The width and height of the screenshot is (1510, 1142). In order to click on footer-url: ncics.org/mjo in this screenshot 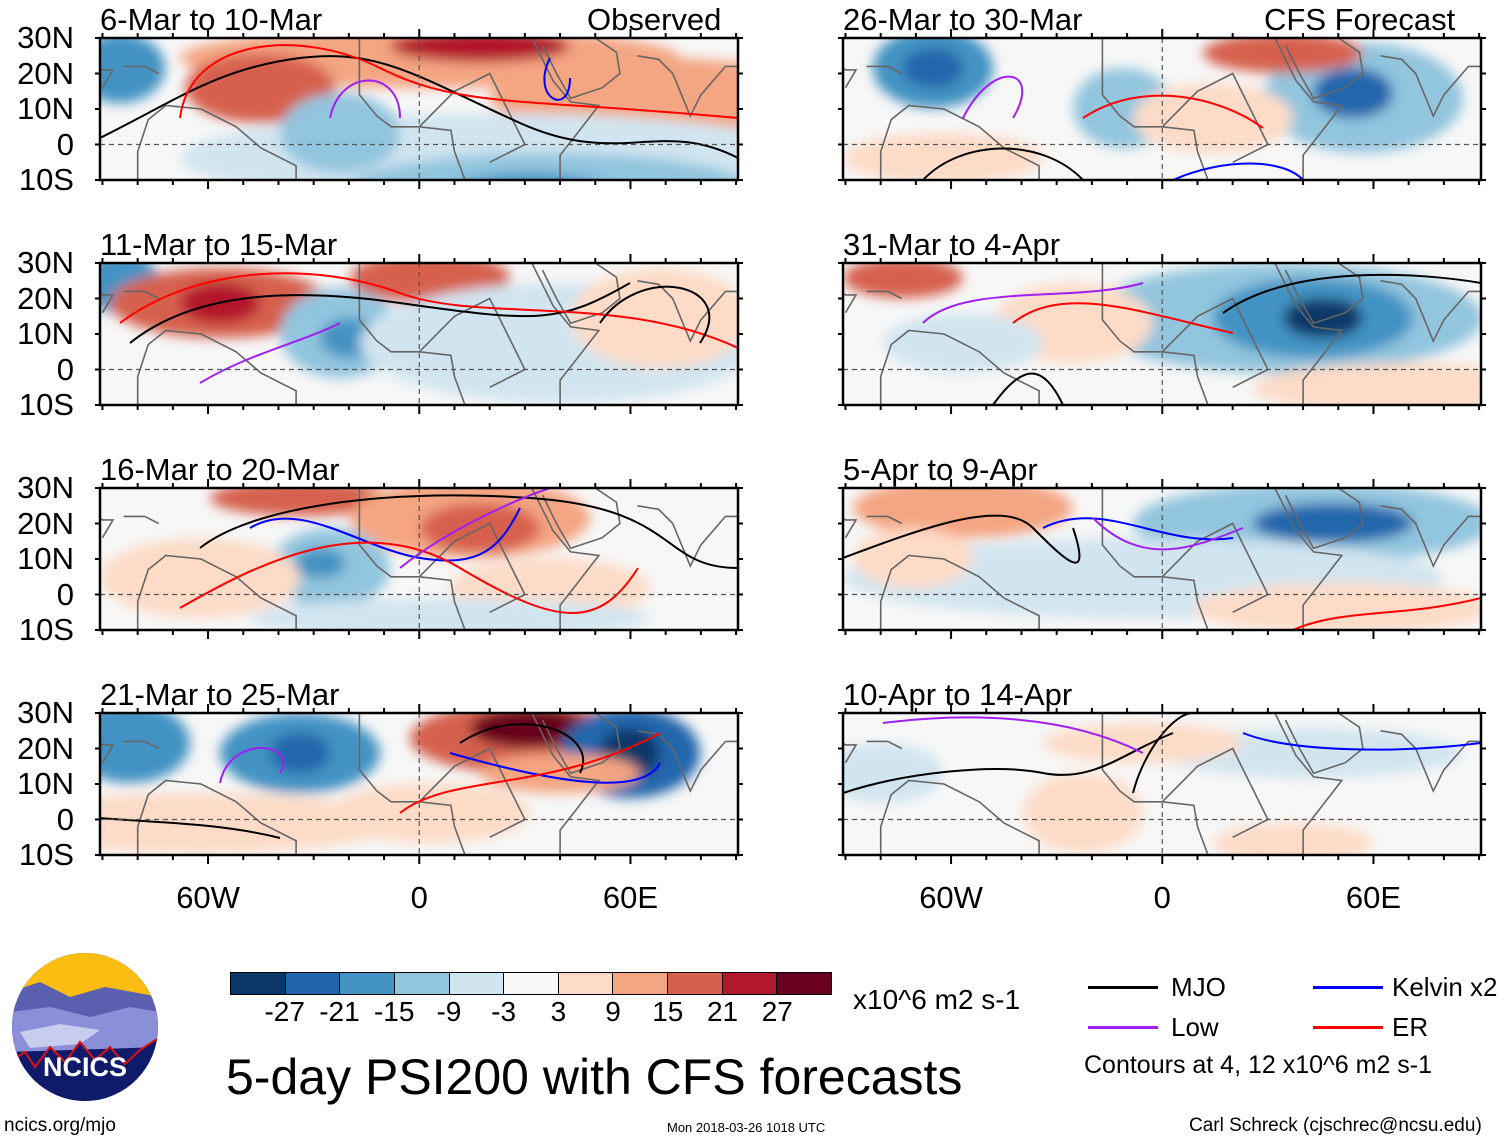, I will do `click(60, 1125)`.